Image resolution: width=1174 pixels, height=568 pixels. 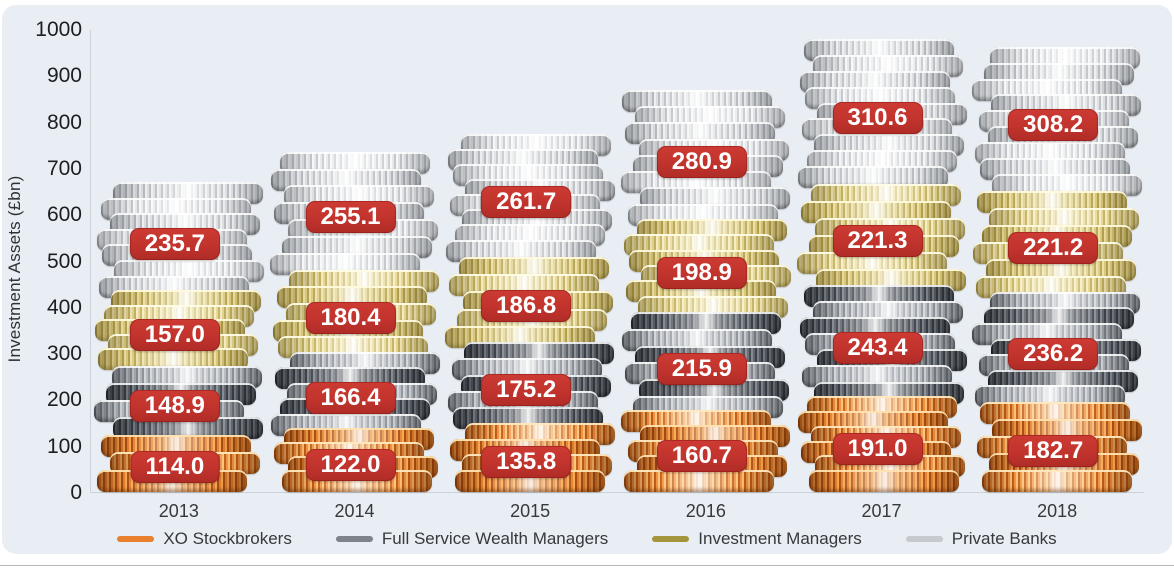 I want to click on value-badge: 122.0, so click(x=350, y=464).